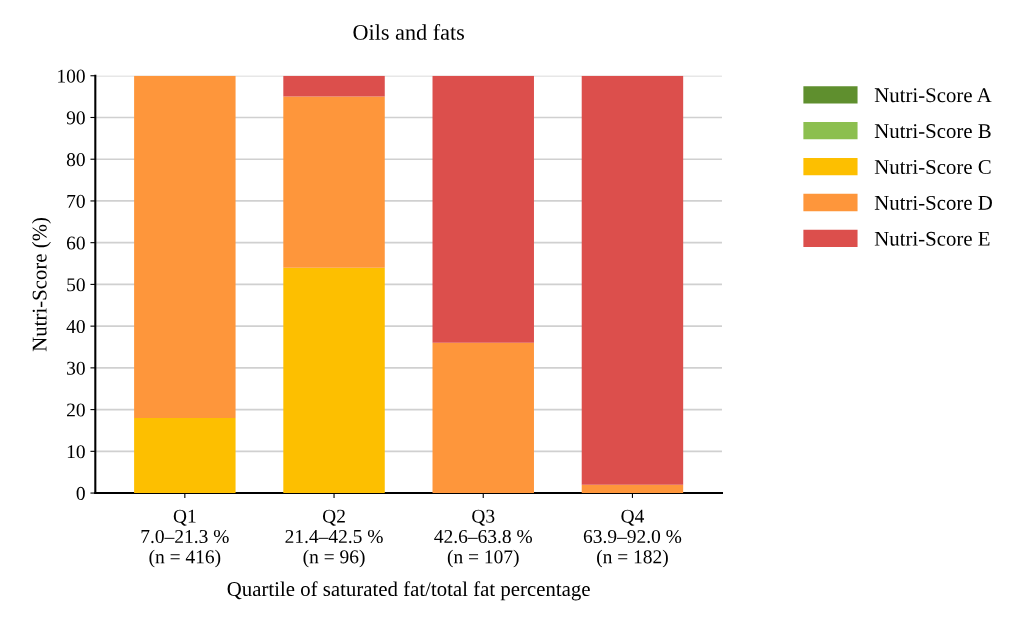 The width and height of the screenshot is (1014, 642). I want to click on x-tick-label: Q1 7.0–21.3 % (n = 416), so click(185, 538).